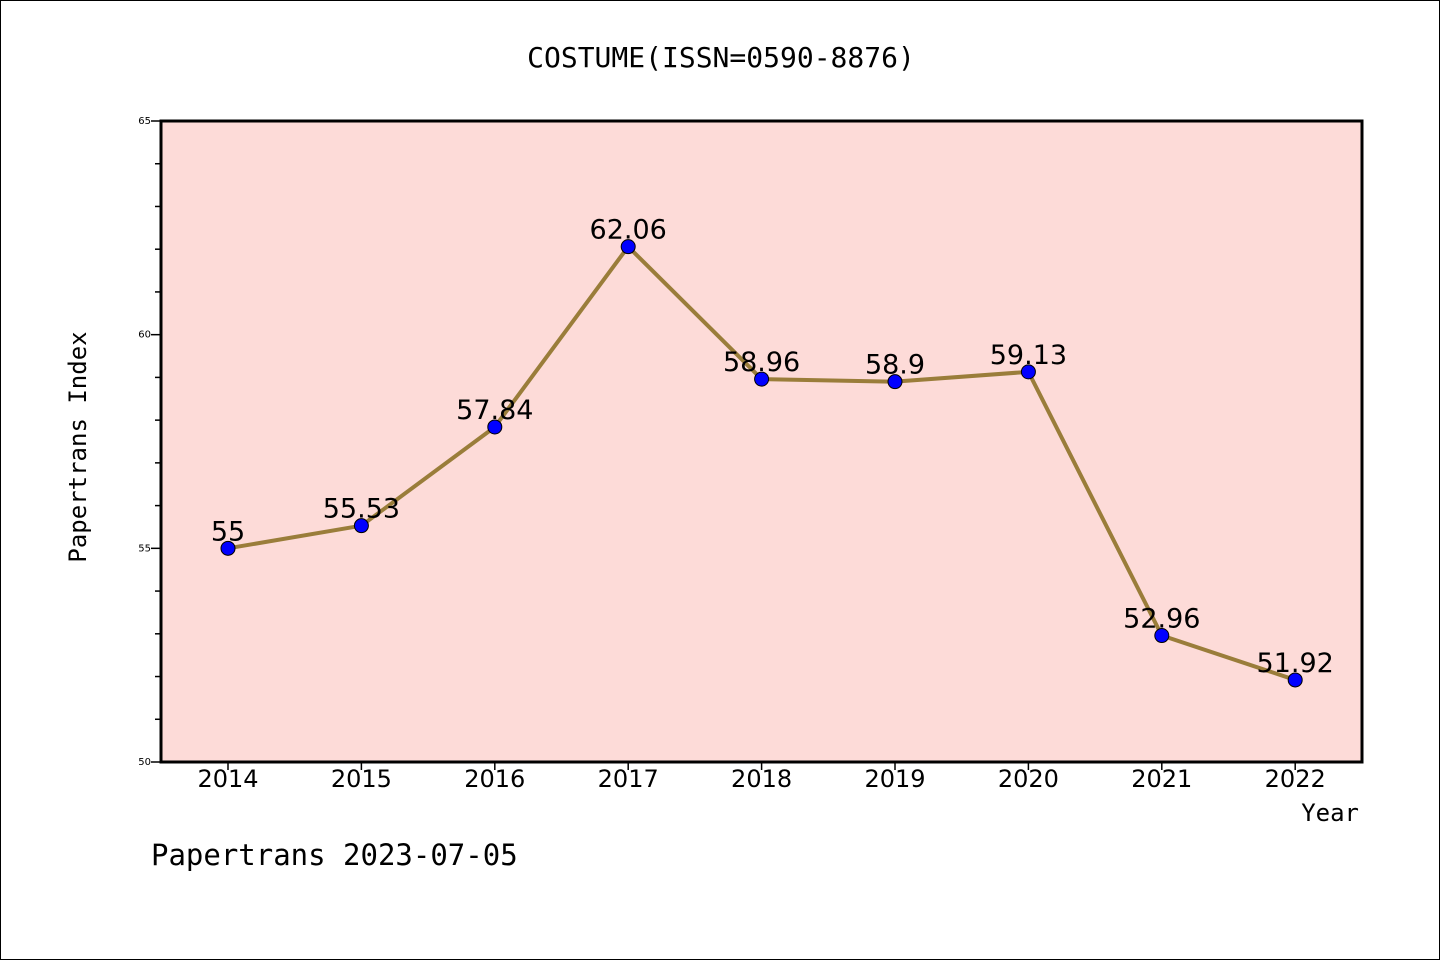  What do you see at coordinates (144, 762) in the screenshot?
I see `y-tick-label: 50` at bounding box center [144, 762].